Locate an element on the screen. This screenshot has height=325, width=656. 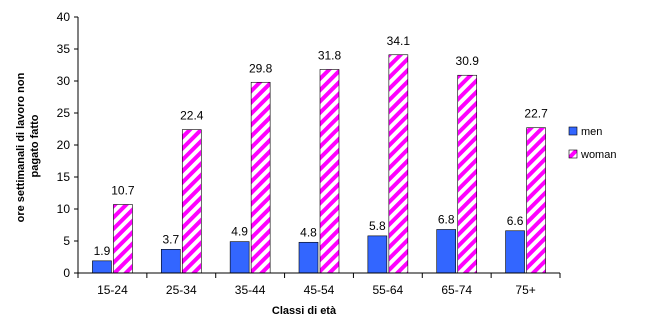
x-tick-label: 45-54 is located at coordinates (319, 290).